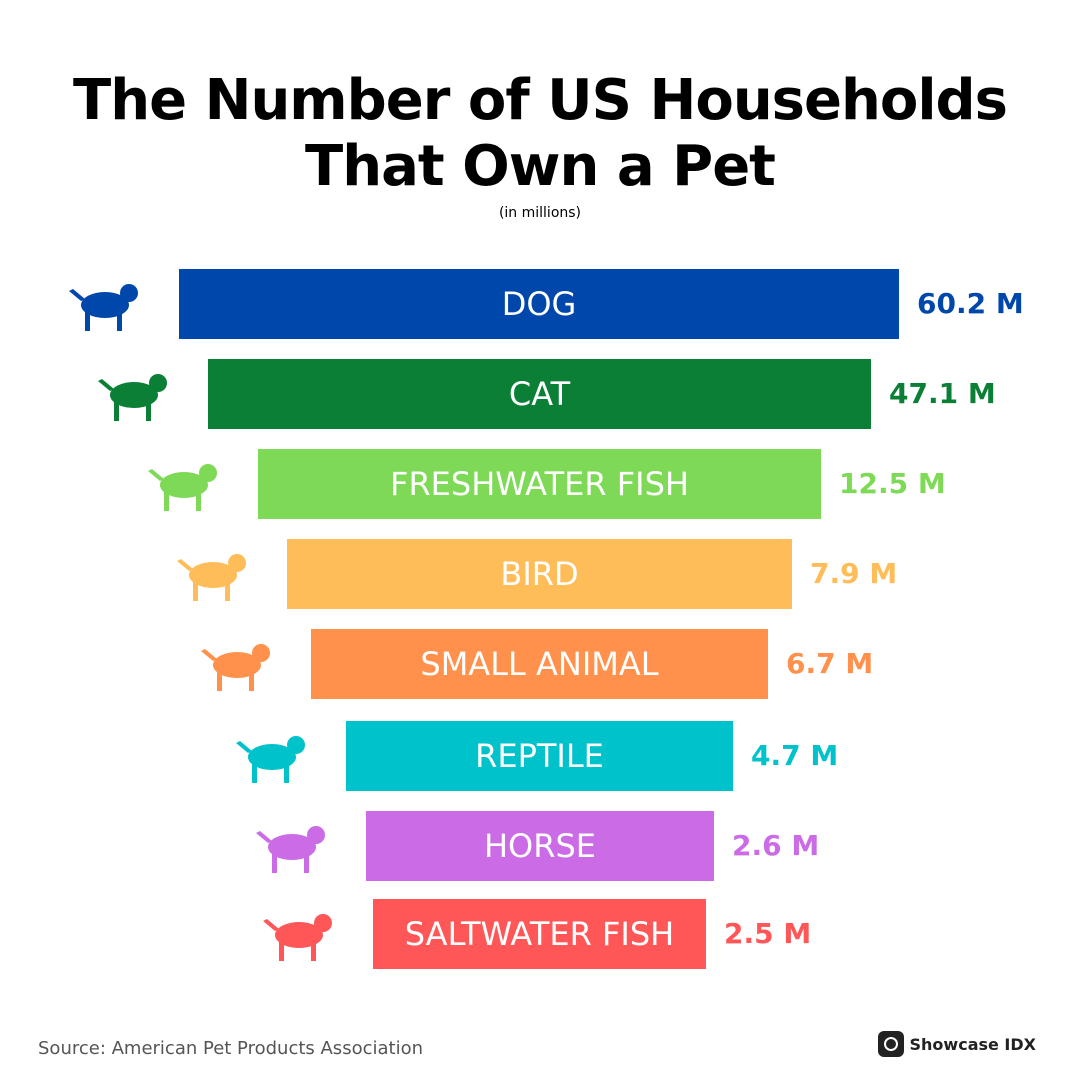 The width and height of the screenshot is (1080, 1080). What do you see at coordinates (539, 394) in the screenshot?
I see `bar: CAT` at bounding box center [539, 394].